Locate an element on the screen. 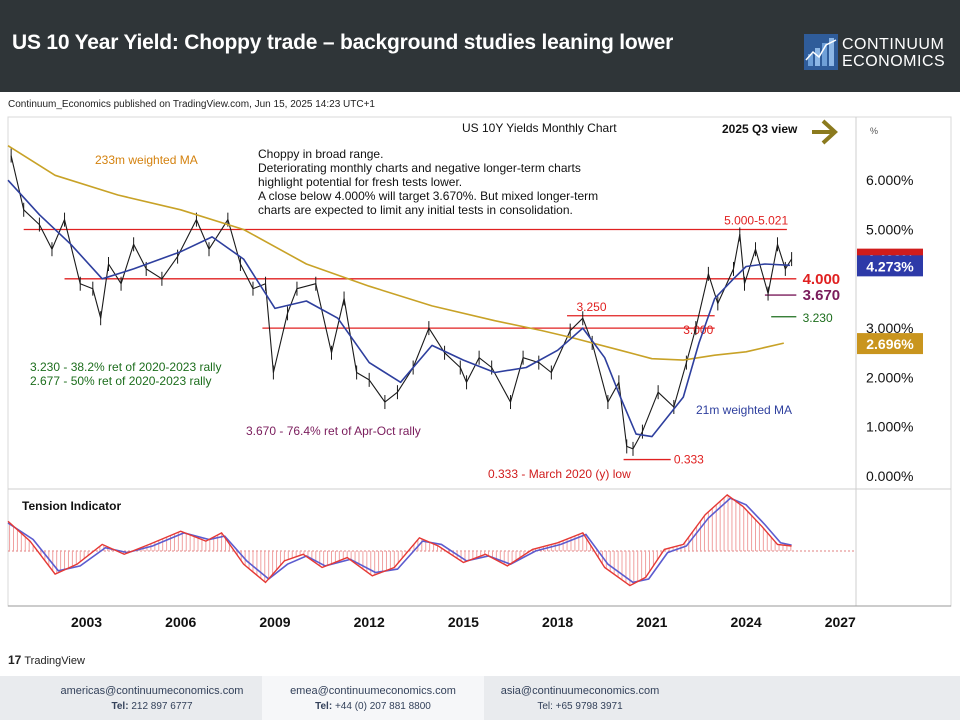 Image resolution: width=960 pixels, height=720 pixels. annotation-50-ret: 2.677 - 50% ret of 2020-2023 rally is located at coordinates (120, 381).